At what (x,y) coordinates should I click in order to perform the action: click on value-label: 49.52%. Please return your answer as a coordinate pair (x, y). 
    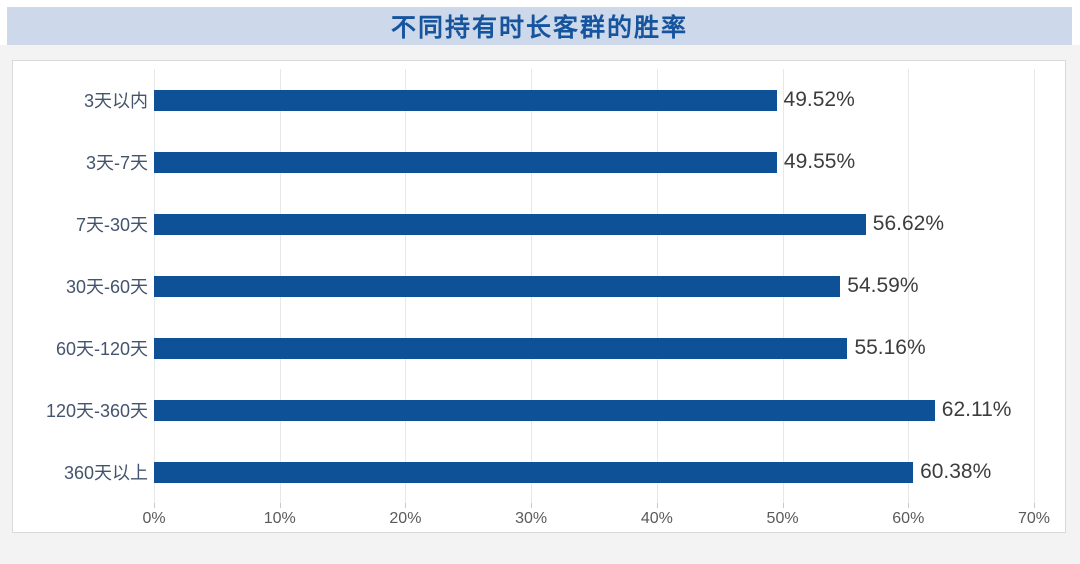
    Looking at the image, I should click on (819, 99).